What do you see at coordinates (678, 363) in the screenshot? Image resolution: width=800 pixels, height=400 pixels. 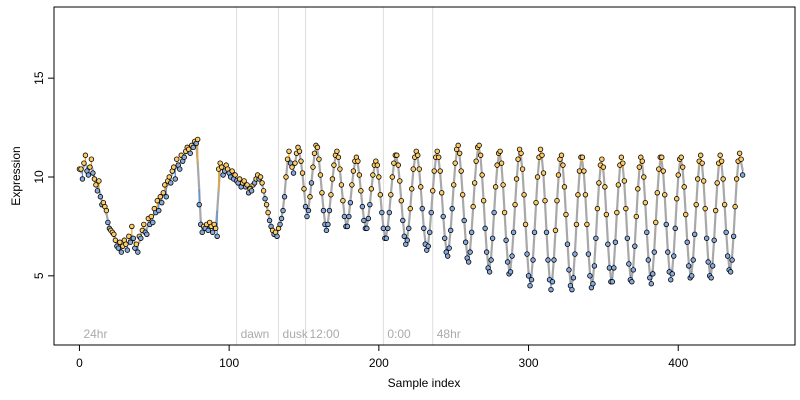 I see `x-tick-label: 400` at bounding box center [678, 363].